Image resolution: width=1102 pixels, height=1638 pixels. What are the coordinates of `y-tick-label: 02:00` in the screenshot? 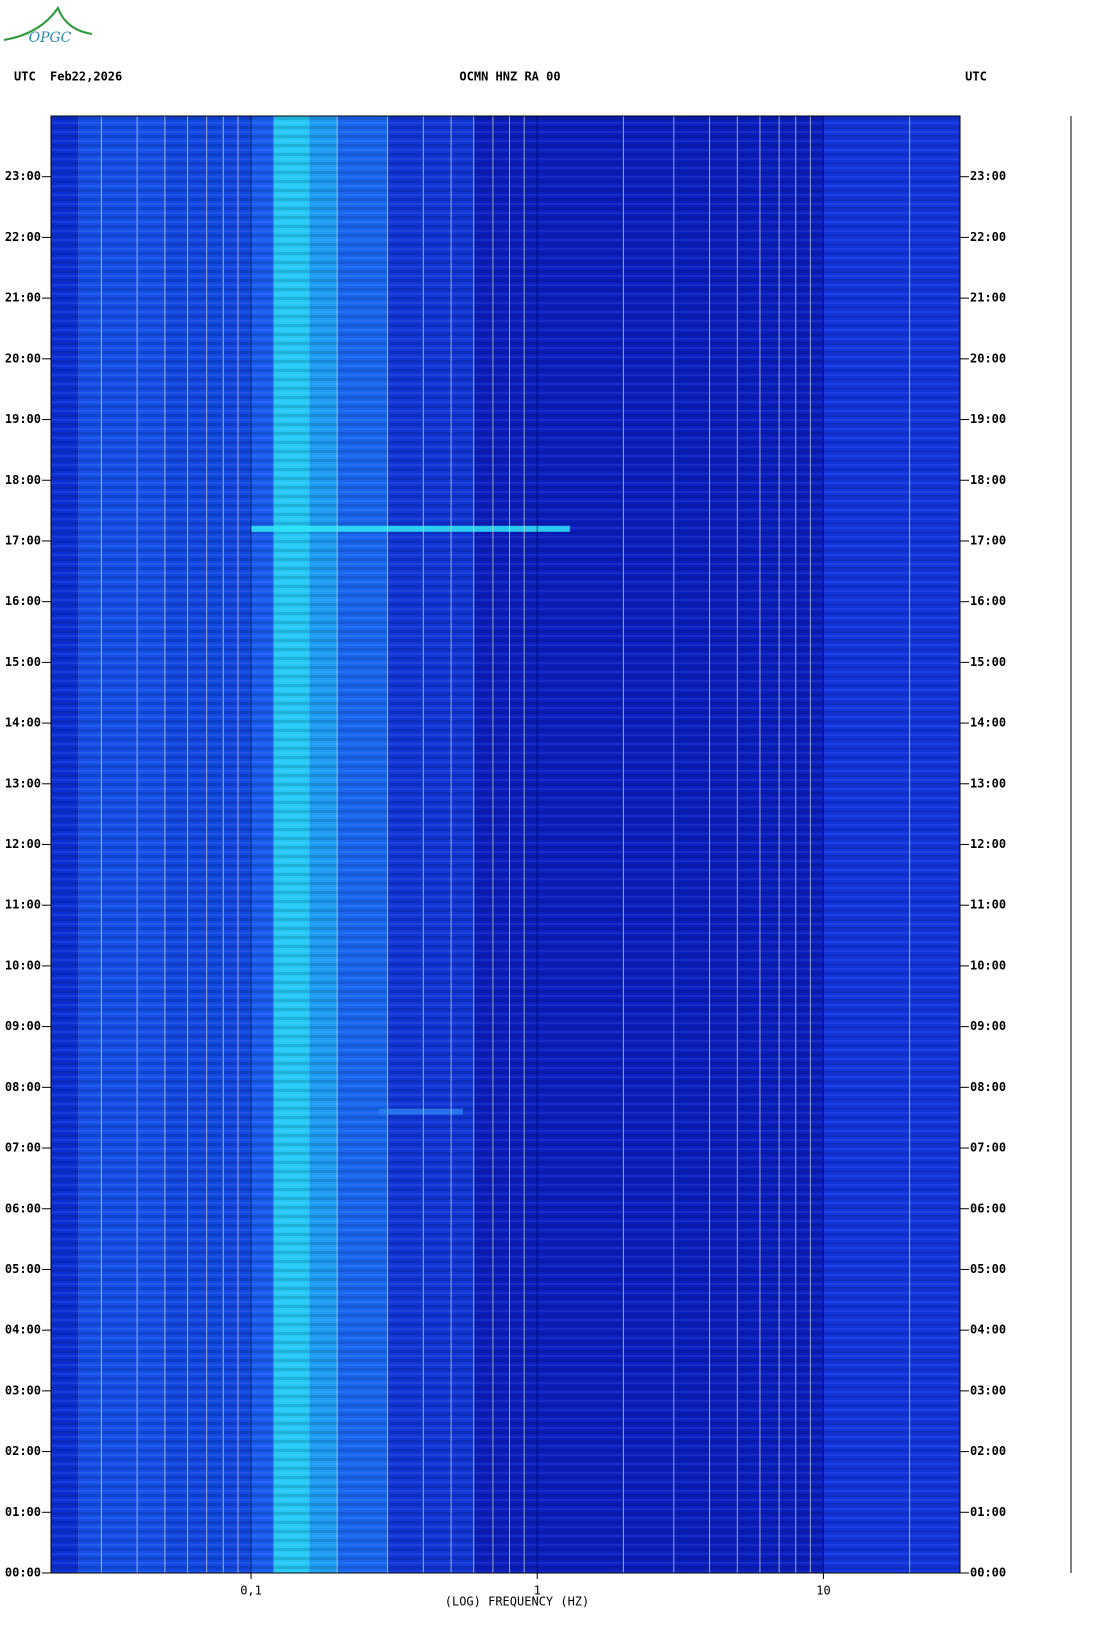 It's located at (23, 1451).